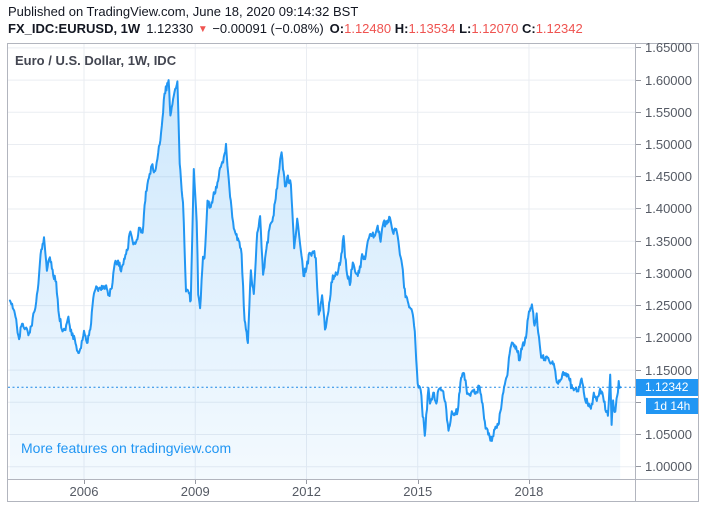  What do you see at coordinates (664, 370) in the screenshot?
I see `price-axis-label: 1.15000` at bounding box center [664, 370].